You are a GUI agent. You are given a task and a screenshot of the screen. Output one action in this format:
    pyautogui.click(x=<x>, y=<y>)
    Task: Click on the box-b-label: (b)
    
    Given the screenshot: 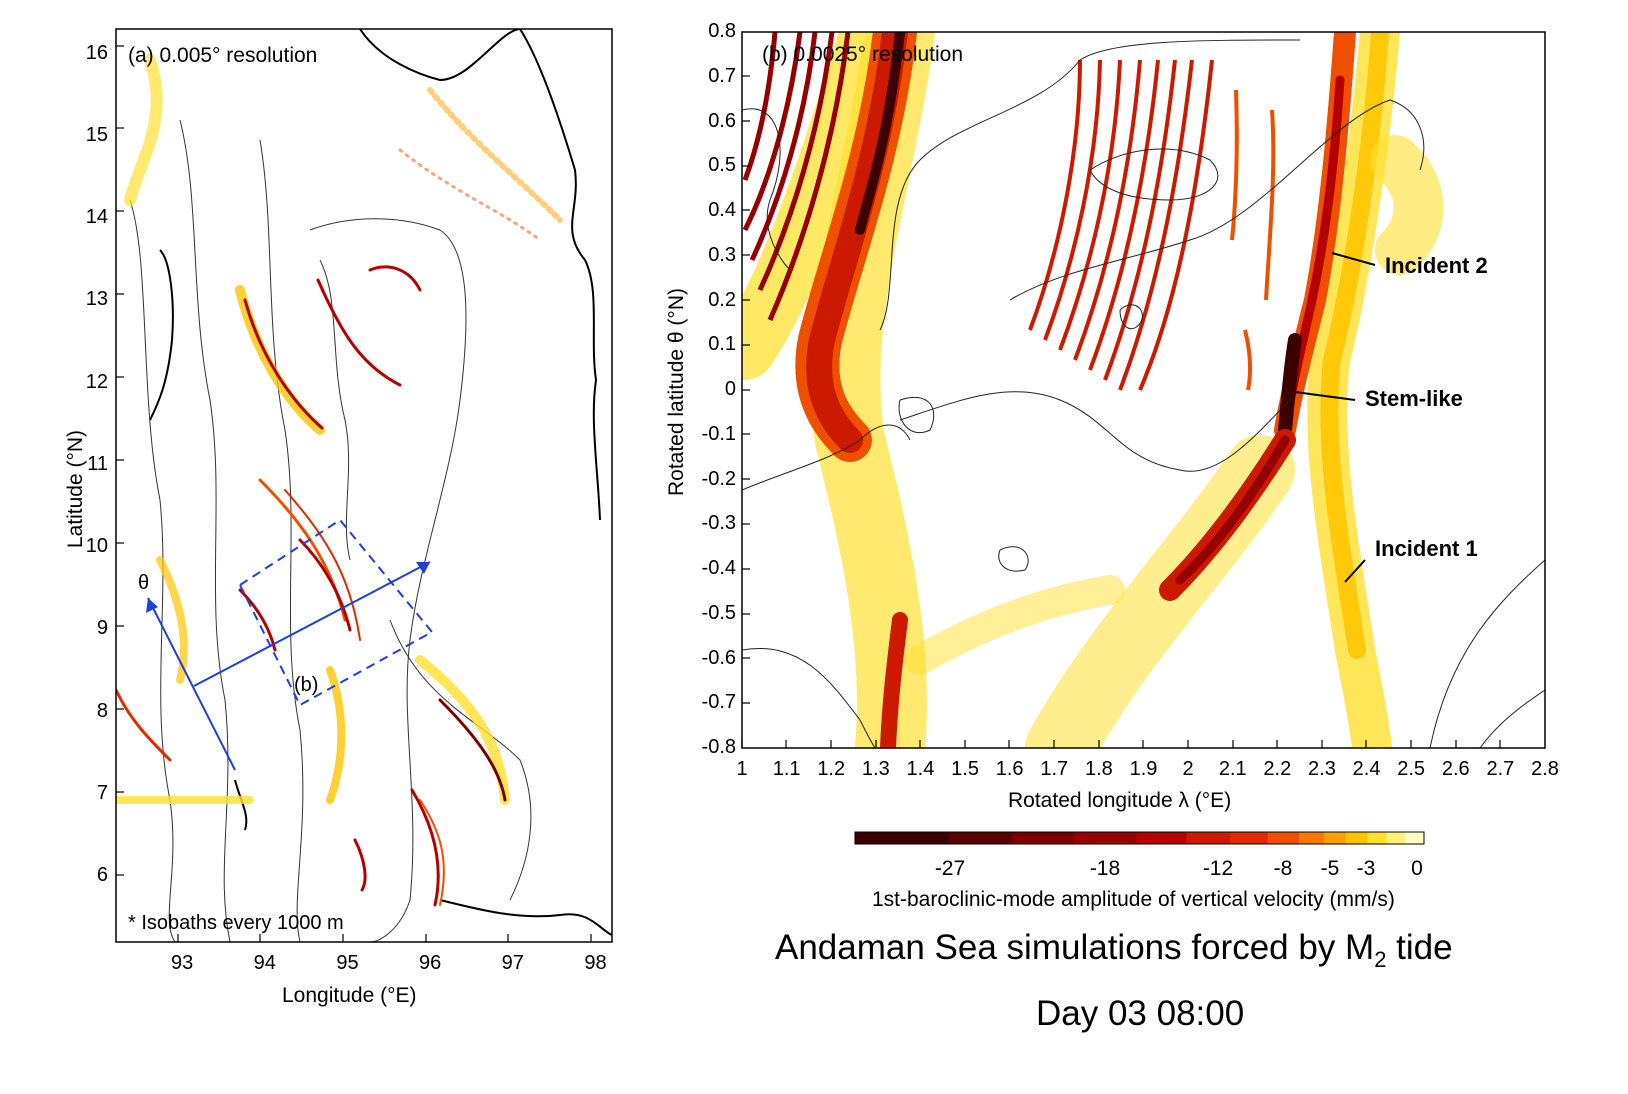 What is the action you would take?
    pyautogui.click(x=306, y=685)
    